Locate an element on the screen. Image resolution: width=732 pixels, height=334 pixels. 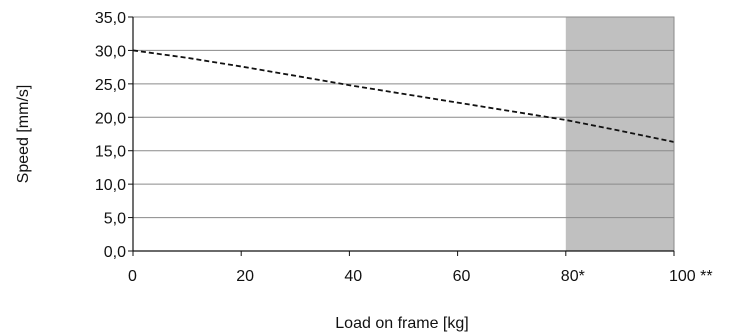
shaded-region is located at coordinates (619, 134).